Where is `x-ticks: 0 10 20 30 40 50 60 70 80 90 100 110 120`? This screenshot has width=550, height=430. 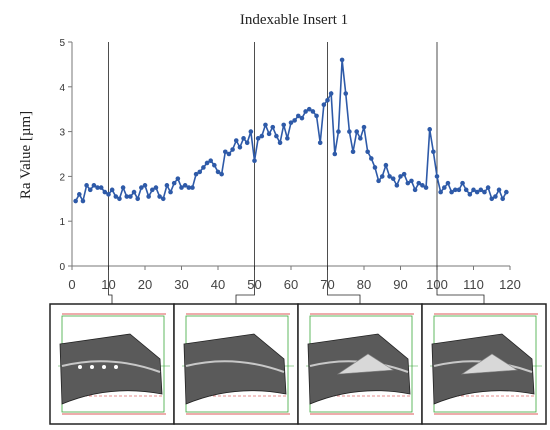 x-ticks: 0 10 20 30 40 50 60 70 80 90 100 110 120 is located at coordinates (294, 279).